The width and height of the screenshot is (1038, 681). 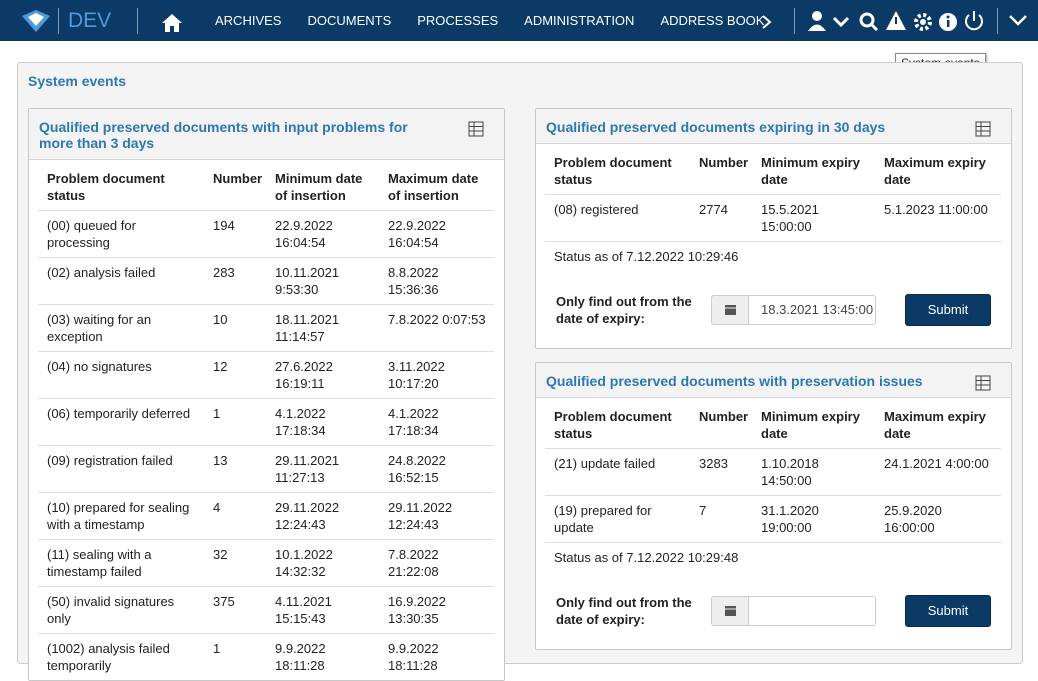 What do you see at coordinates (917, 21) in the screenshot?
I see `toolbar-icons` at bounding box center [917, 21].